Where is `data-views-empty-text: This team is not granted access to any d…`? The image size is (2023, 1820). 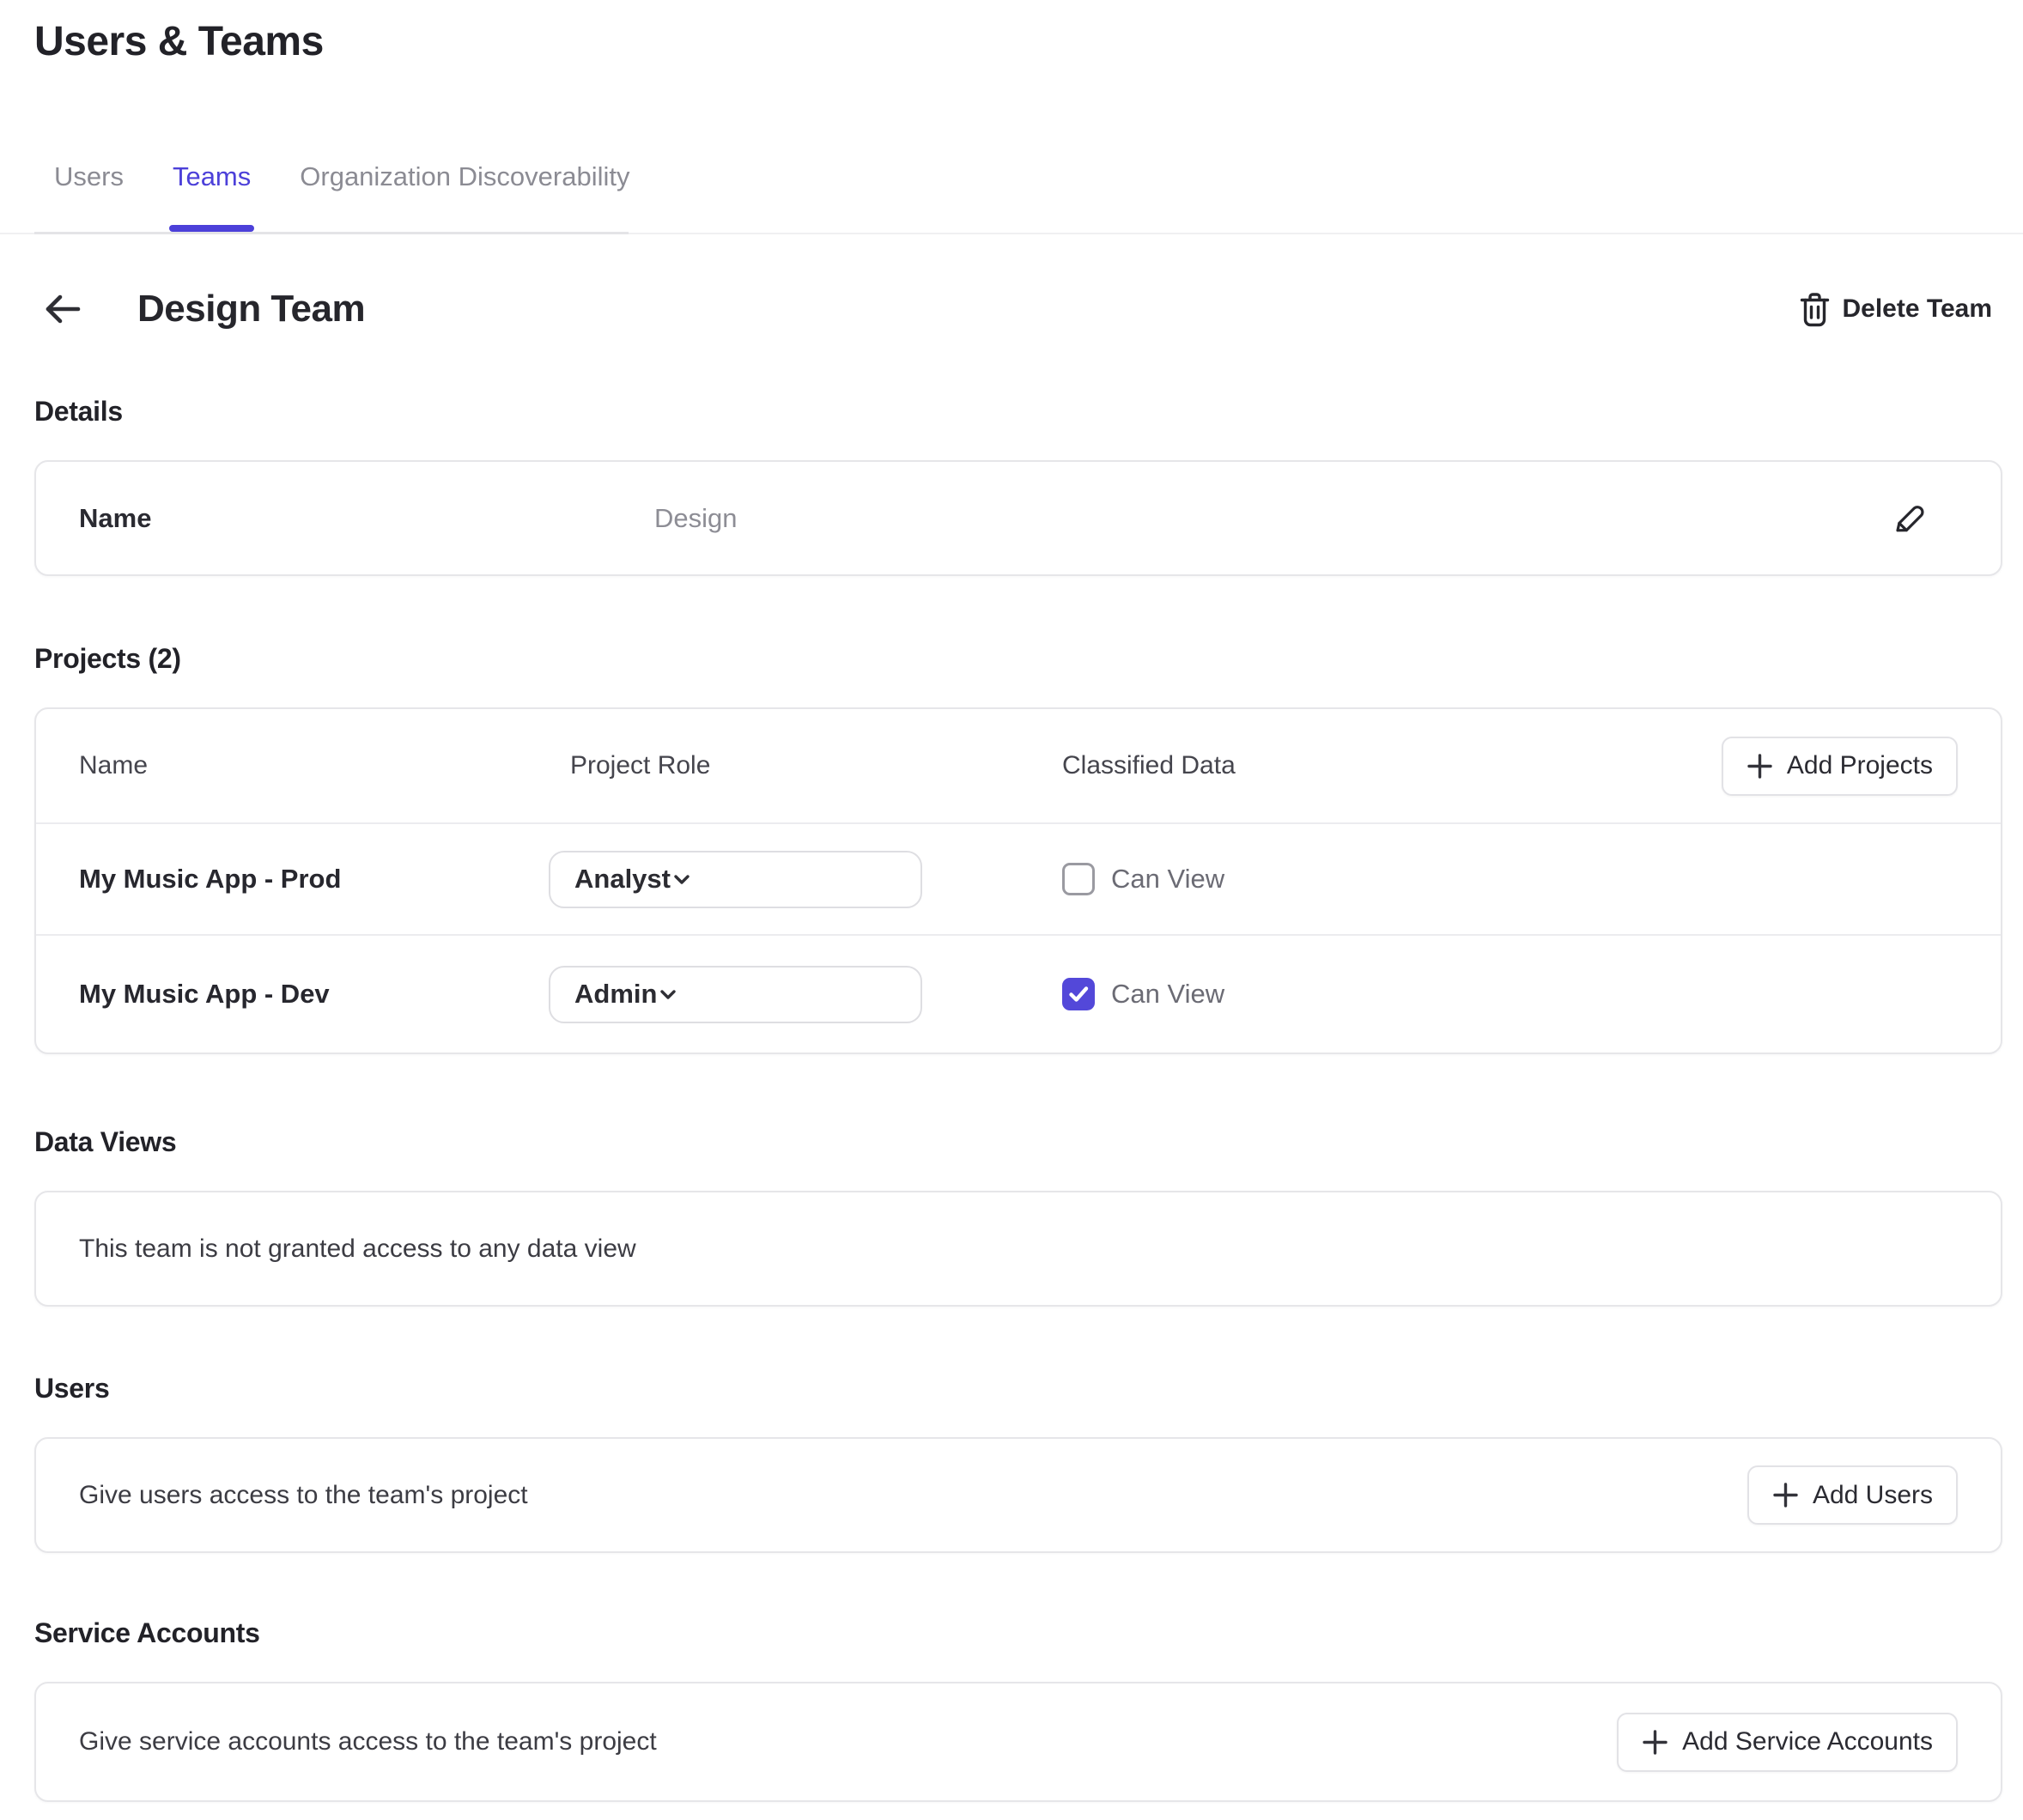 data-views-empty-text: This team is not granted access to any d… is located at coordinates (358, 1248).